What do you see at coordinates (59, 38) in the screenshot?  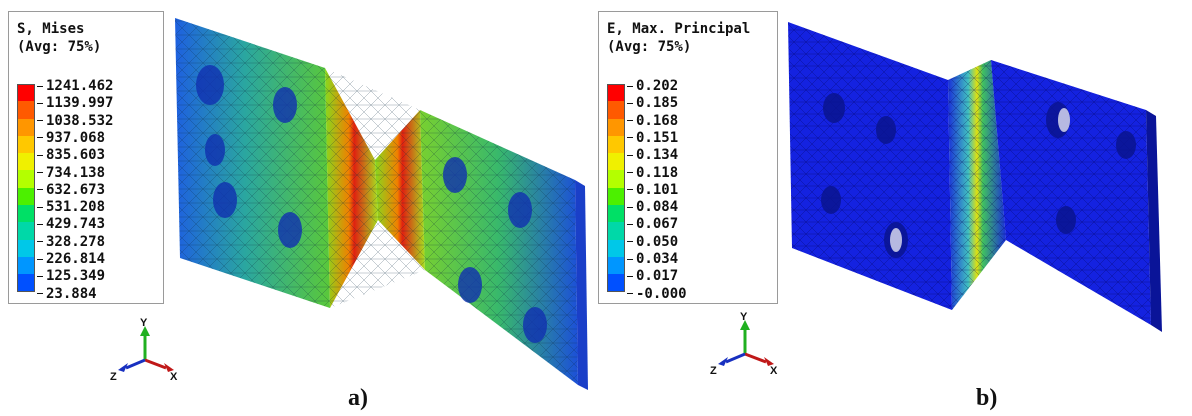 I see `legend-title: S, Mises (Avg: 75%)` at bounding box center [59, 38].